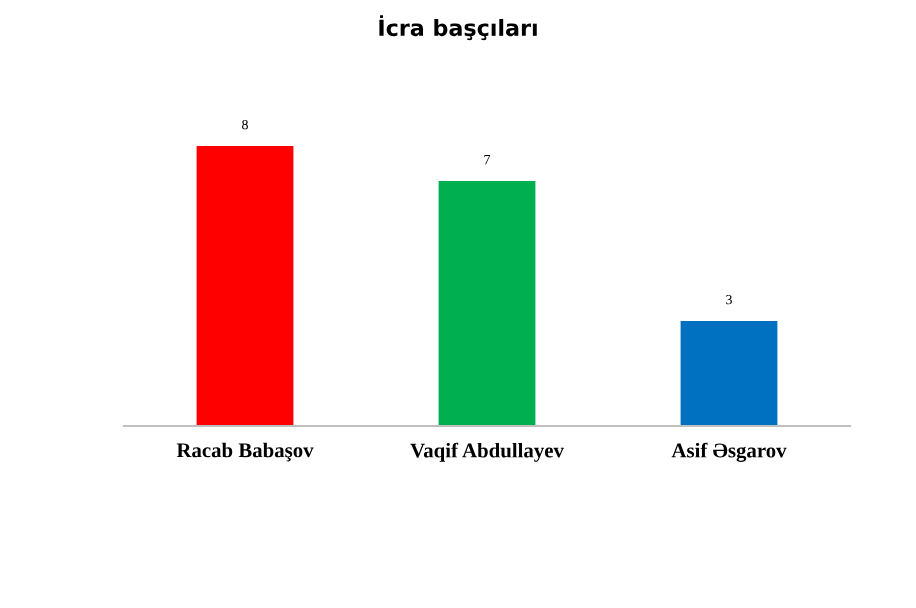  Describe the element at coordinates (458, 28) in the screenshot. I see `chart-title: İcra başçıları` at that location.